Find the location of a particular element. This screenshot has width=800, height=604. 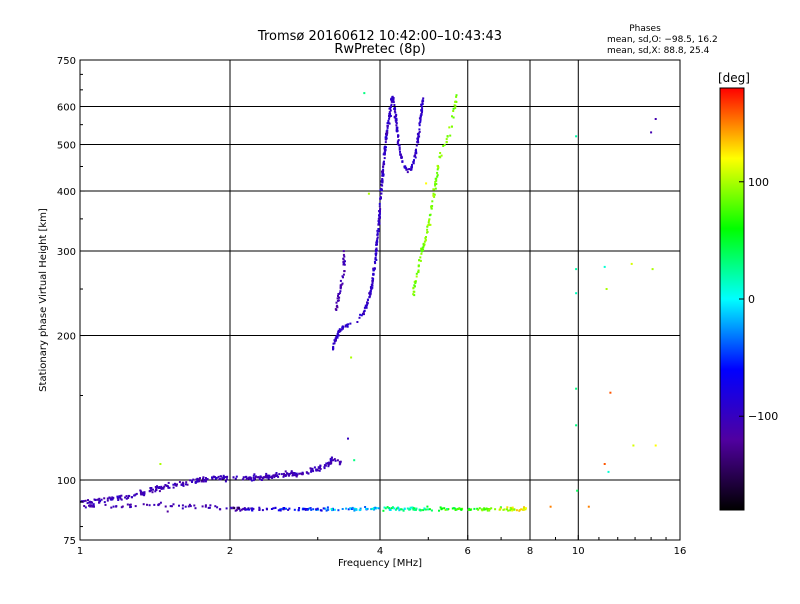

stats-x-mode: mean, sd,X: 88.8, 25.4 is located at coordinates (658, 51).